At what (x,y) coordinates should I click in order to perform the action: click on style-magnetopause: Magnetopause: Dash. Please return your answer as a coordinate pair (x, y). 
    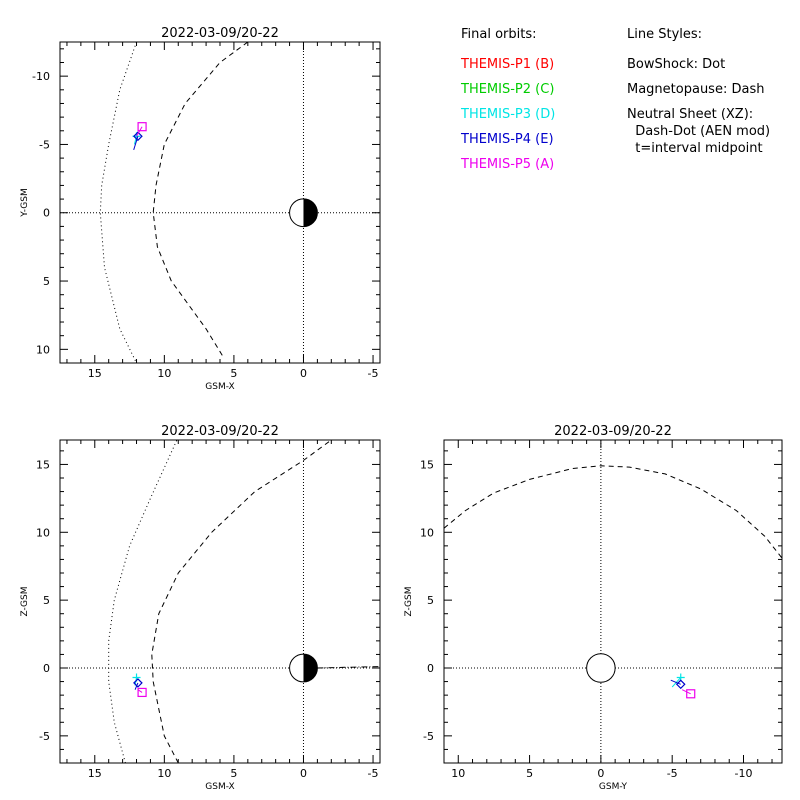
    Looking at the image, I should click on (696, 89).